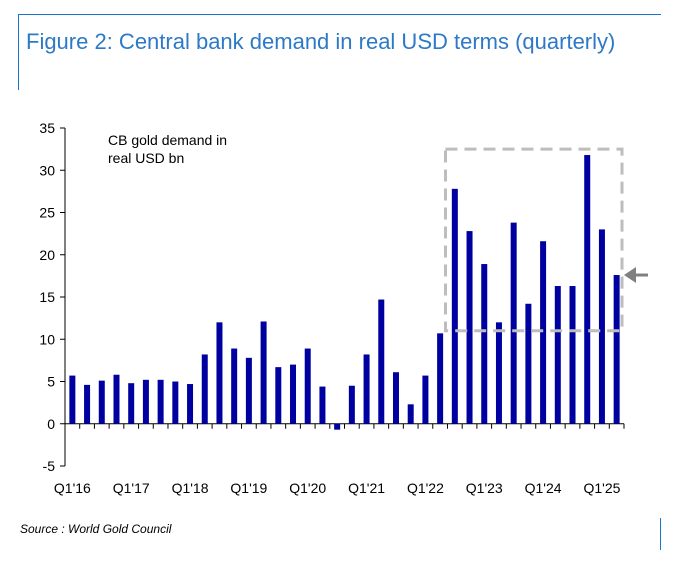 This screenshot has height=563, width=673. Describe the element at coordinates (630, 275) in the screenshot. I see `arrow-icon` at that location.